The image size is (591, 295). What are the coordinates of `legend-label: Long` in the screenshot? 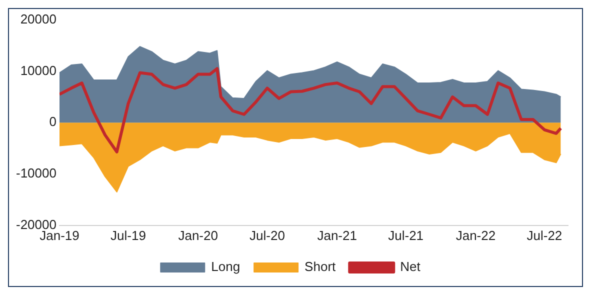 It's located at (225, 266).